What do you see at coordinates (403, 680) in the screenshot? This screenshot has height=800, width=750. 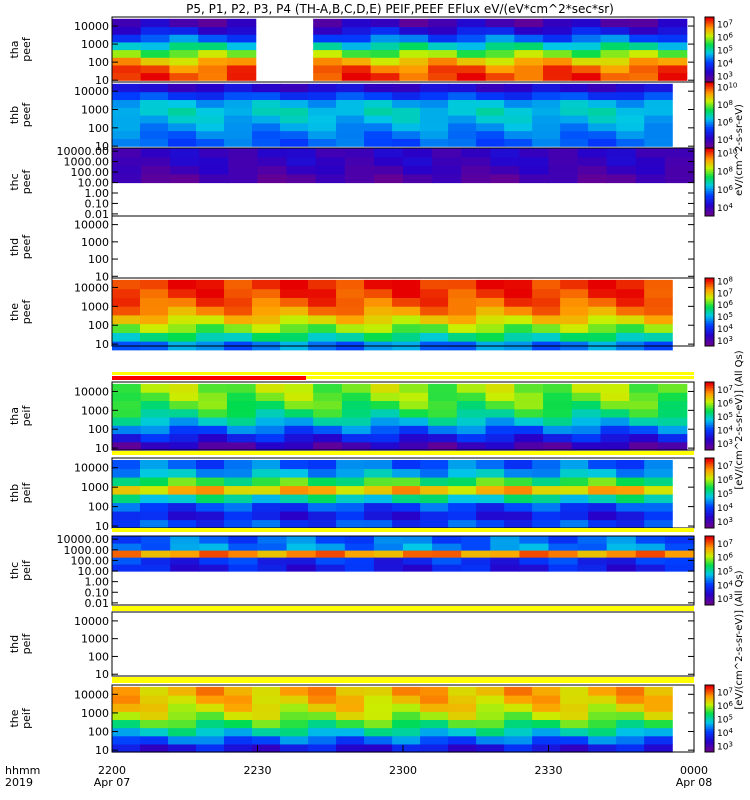 I see `status-bar` at bounding box center [403, 680].